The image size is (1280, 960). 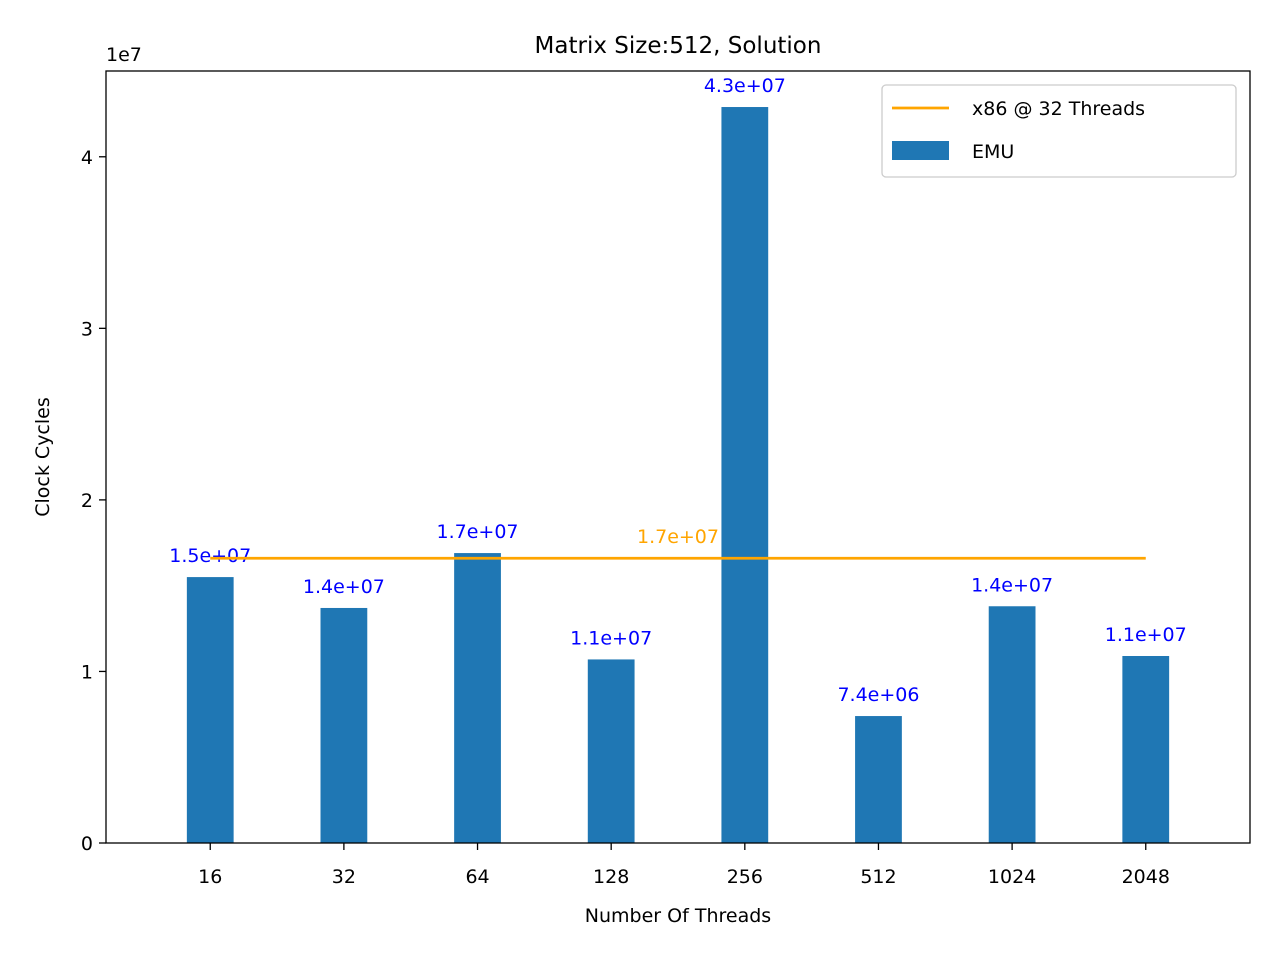 I want to click on reference-line-group: 1.7e+07, so click(x=678, y=543).